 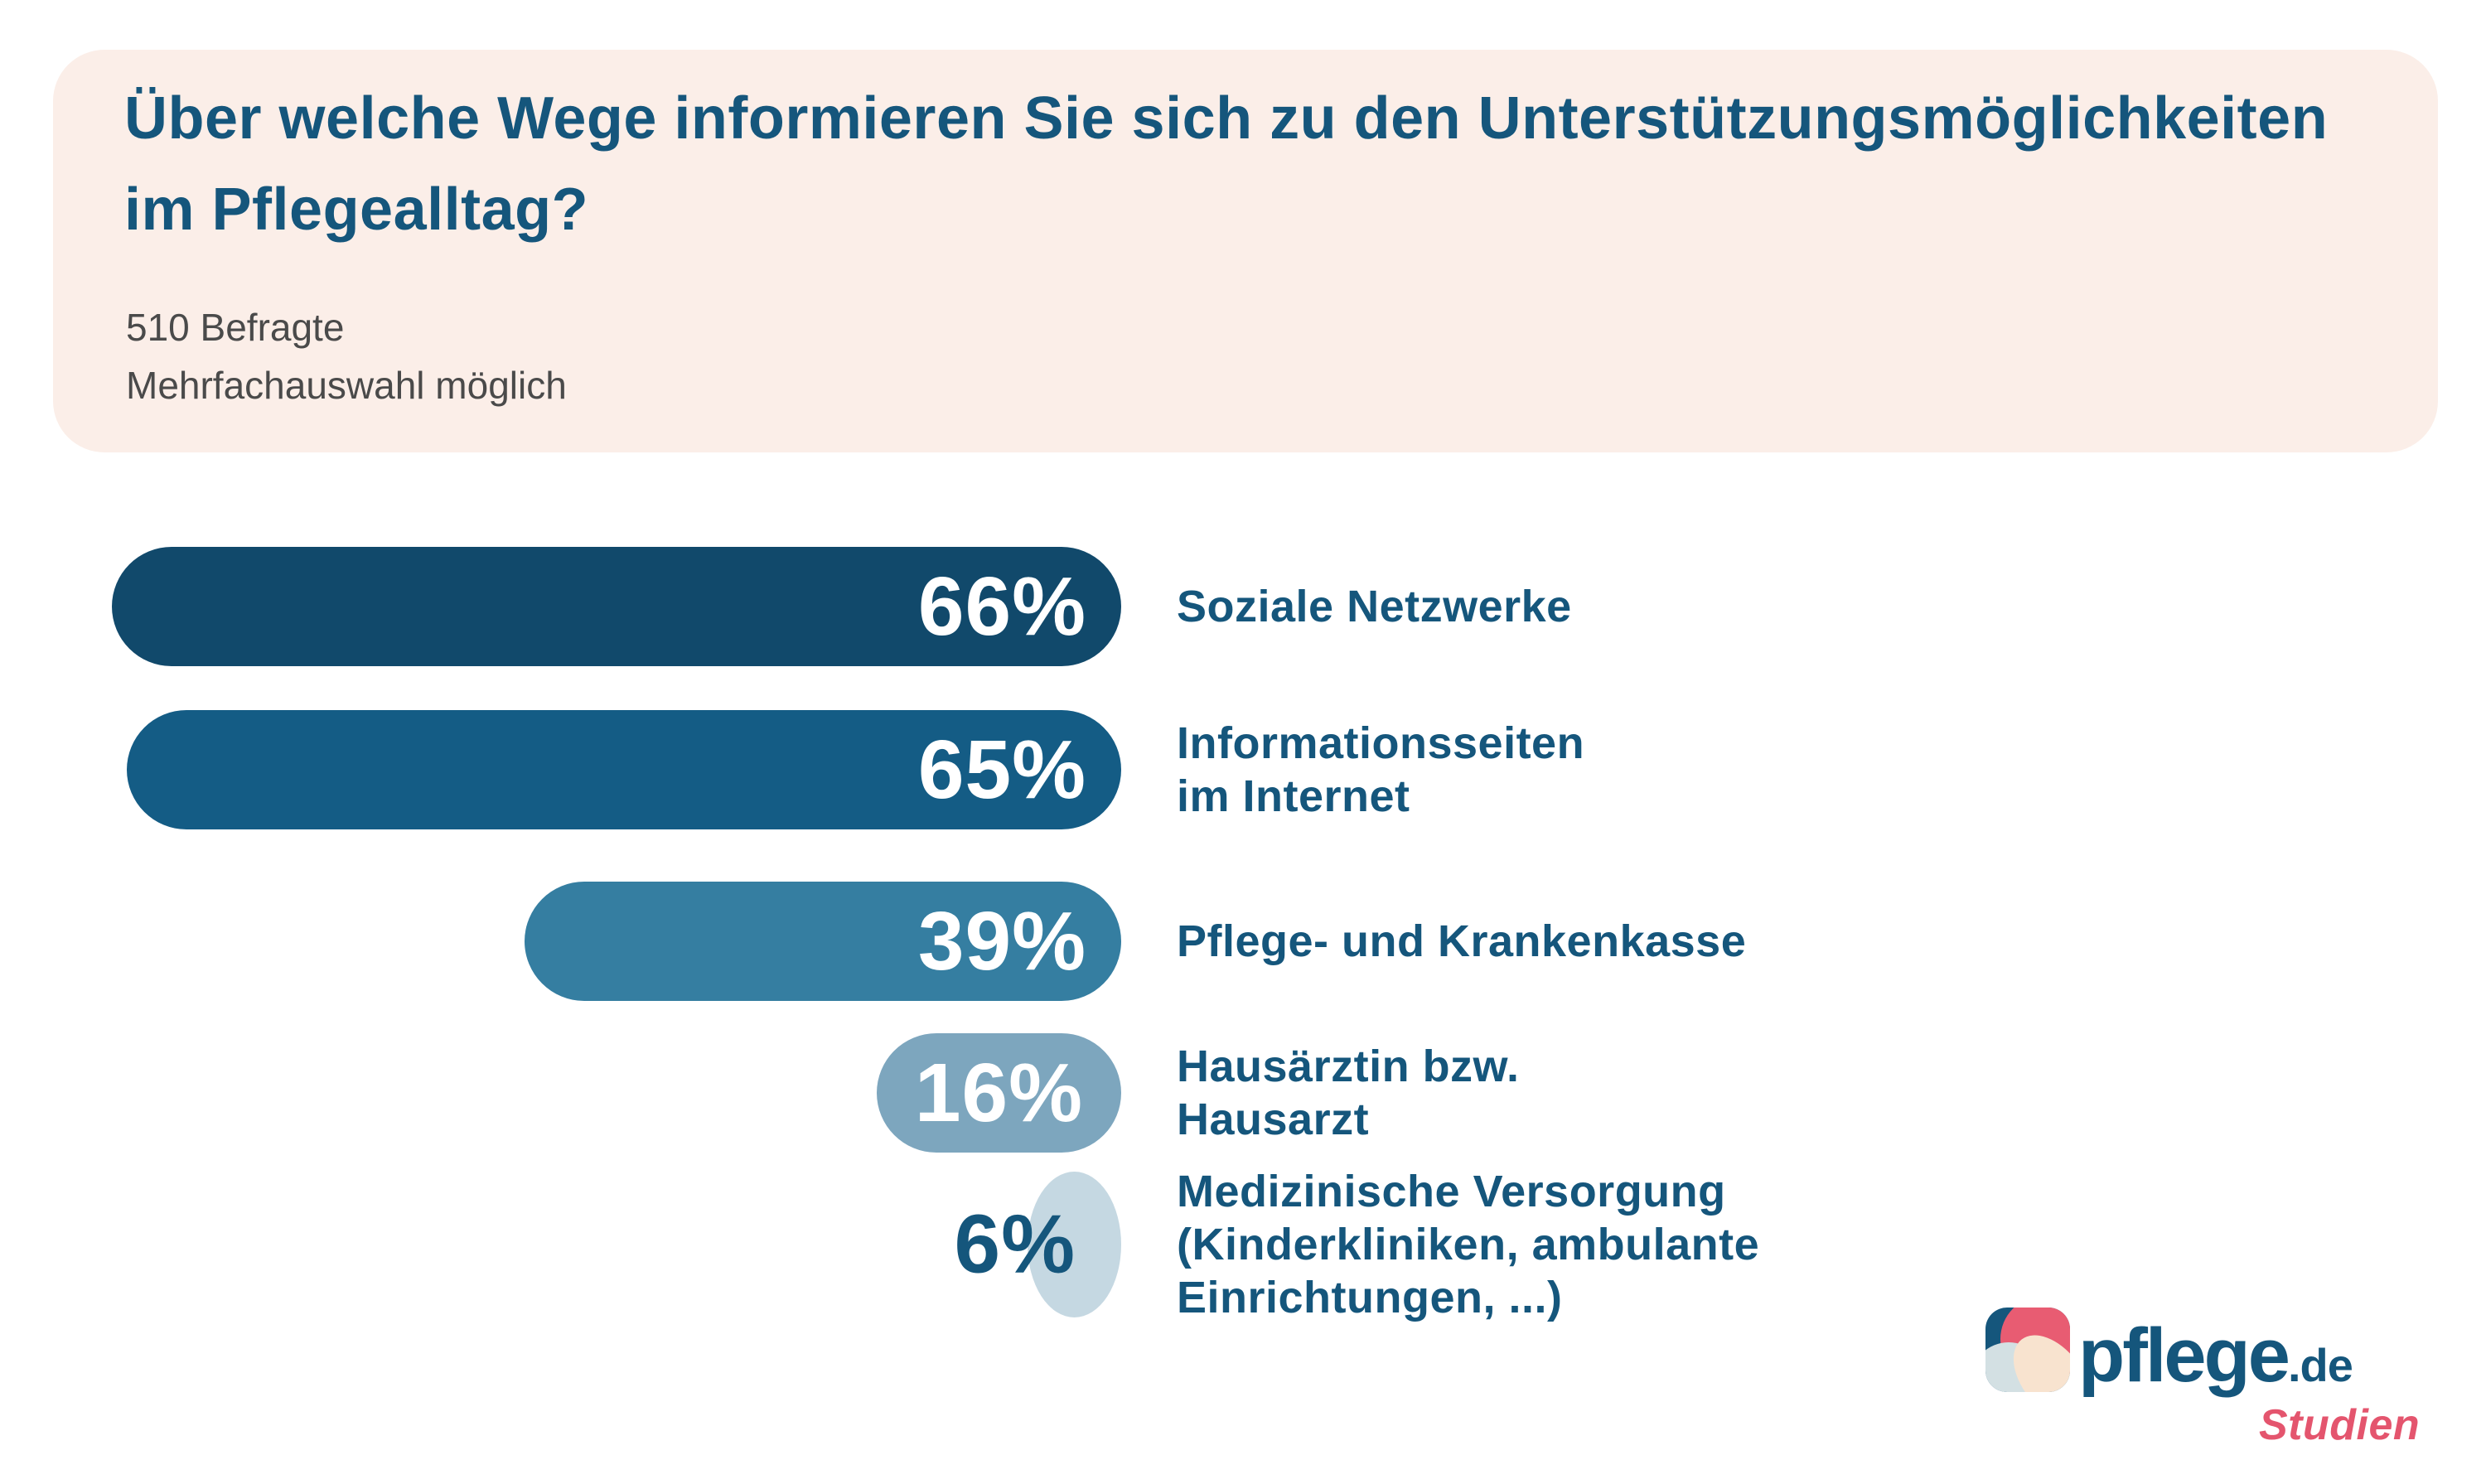 I want to click on logo-suffix-text: .de, so click(x=2320, y=1365).